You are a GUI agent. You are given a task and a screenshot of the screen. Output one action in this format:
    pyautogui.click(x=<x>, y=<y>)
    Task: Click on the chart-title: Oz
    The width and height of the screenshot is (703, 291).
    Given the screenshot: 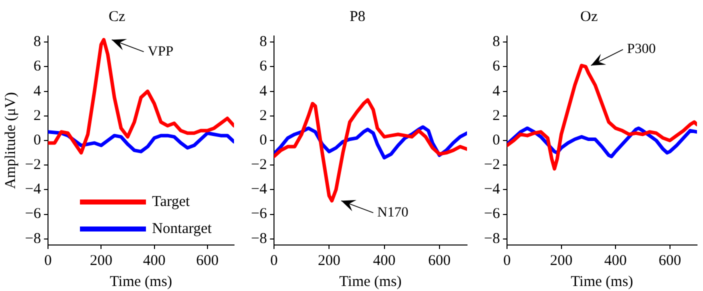 What is the action you would take?
    pyautogui.click(x=589, y=16)
    